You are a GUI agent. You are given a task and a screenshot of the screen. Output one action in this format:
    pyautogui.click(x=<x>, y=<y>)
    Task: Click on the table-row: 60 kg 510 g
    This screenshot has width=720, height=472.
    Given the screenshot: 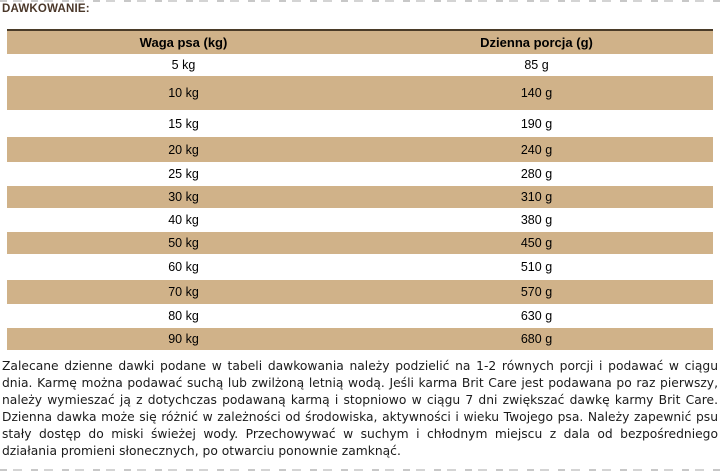 What is the action you would take?
    pyautogui.click(x=360, y=267)
    